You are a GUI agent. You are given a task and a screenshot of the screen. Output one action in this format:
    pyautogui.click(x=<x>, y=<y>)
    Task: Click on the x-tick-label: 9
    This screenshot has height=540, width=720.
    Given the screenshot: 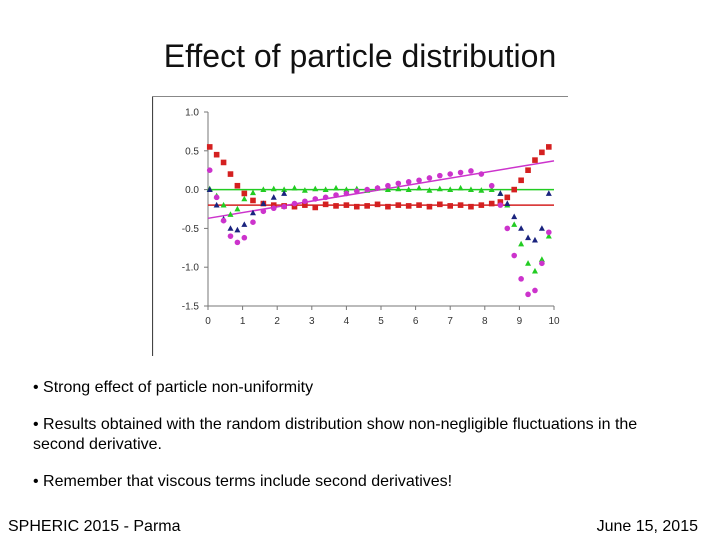 What is the action you would take?
    pyautogui.click(x=520, y=321)
    